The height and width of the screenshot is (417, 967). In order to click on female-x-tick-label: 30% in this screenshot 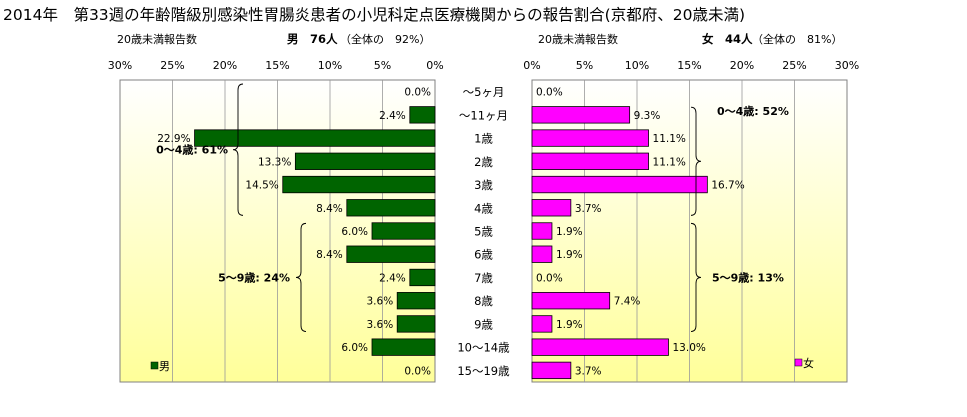, I will do `click(847, 65)`.